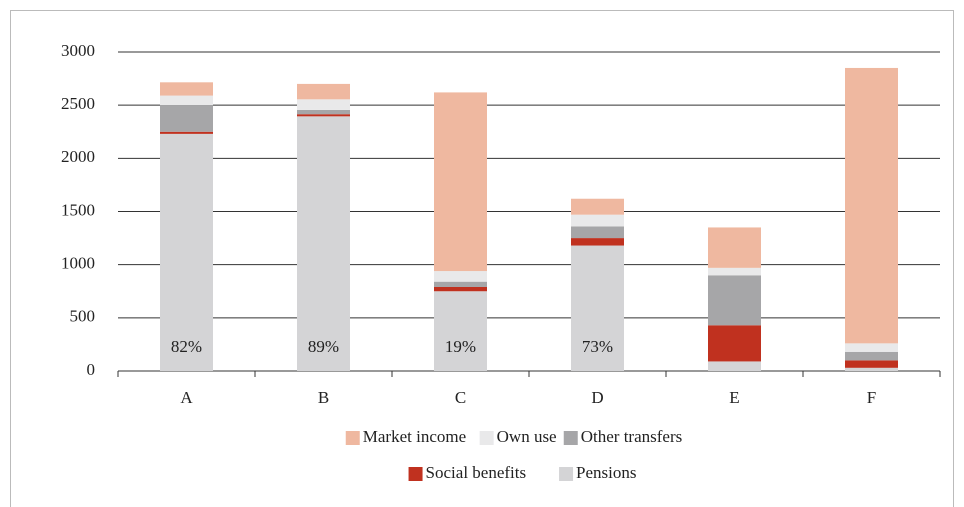  Describe the element at coordinates (460, 346) in the screenshot. I see `bar-annotation: 19%` at that location.